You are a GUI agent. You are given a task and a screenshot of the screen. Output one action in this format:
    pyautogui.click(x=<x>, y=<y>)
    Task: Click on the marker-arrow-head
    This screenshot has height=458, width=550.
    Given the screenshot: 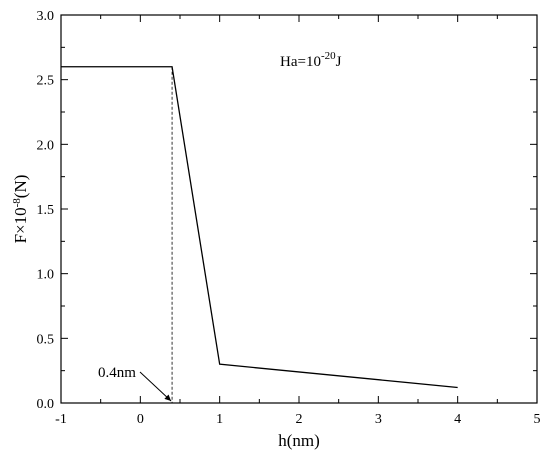 What is the action you would take?
    pyautogui.click(x=168, y=397)
    